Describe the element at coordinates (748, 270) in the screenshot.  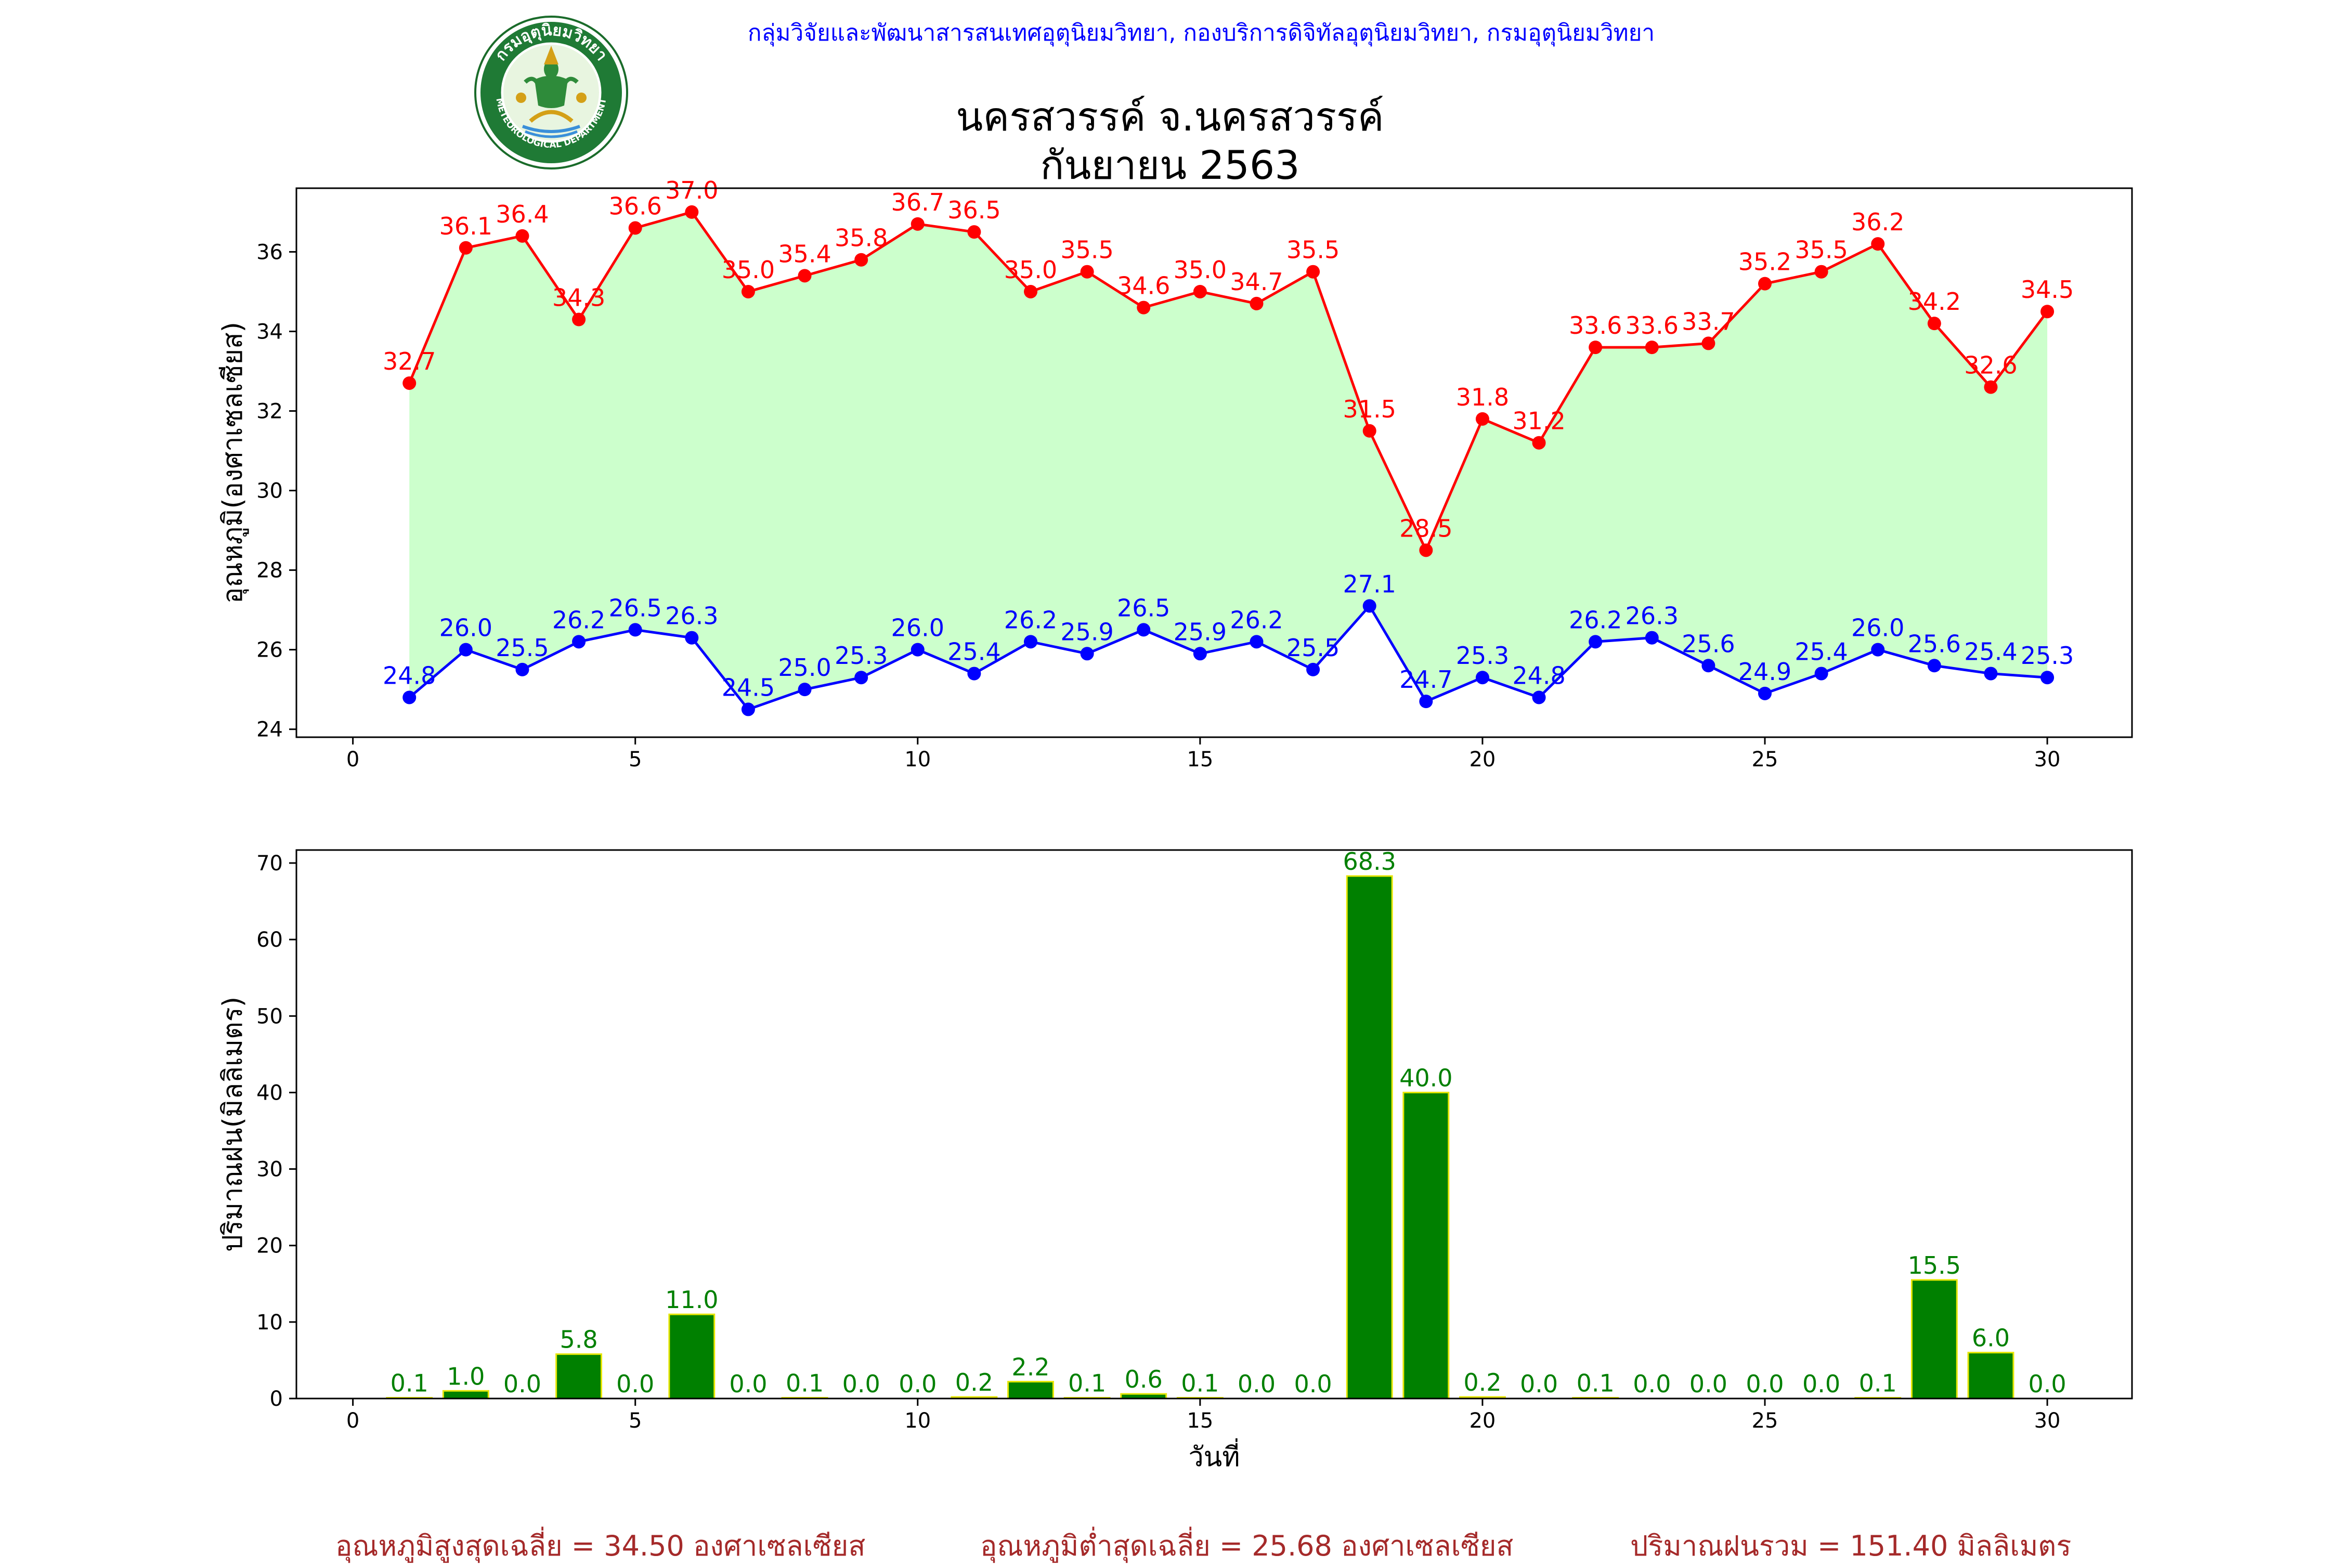
I see `max-temp-data-label: 35.0` at that location.